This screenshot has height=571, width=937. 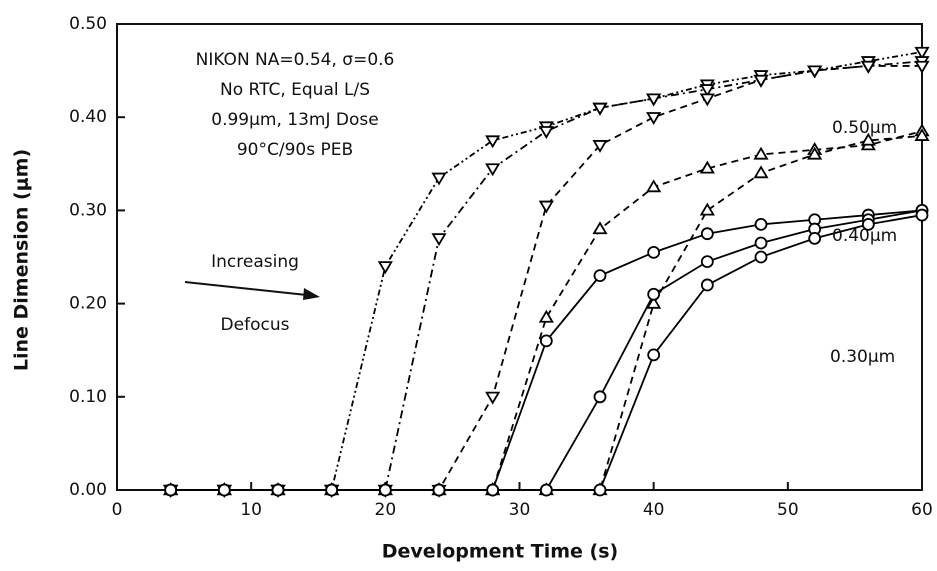 I want to click on arrow, so click(x=250, y=289).